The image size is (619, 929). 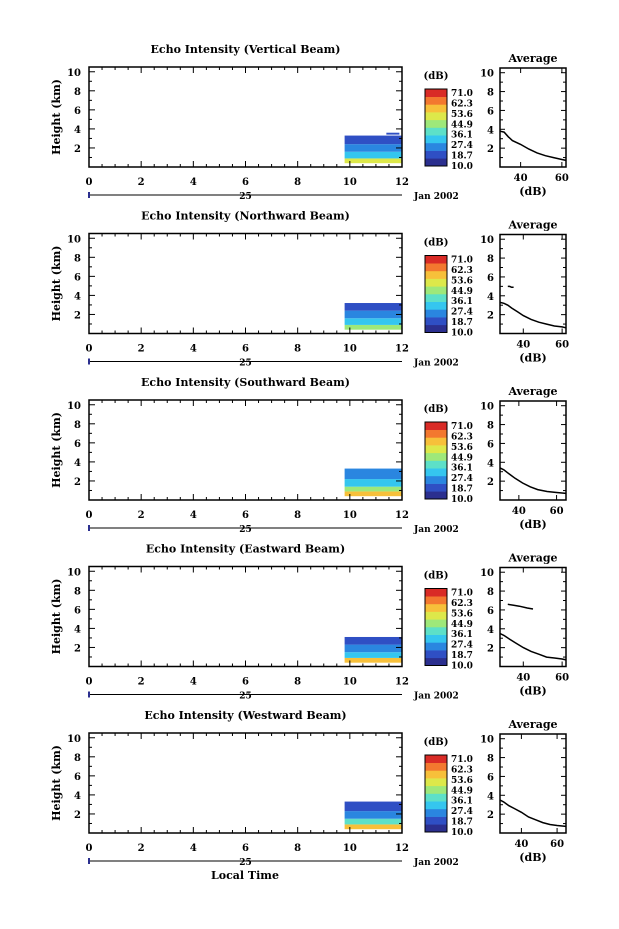 I want to click on colorbar-tick-label: 62.3, so click(x=462, y=437).